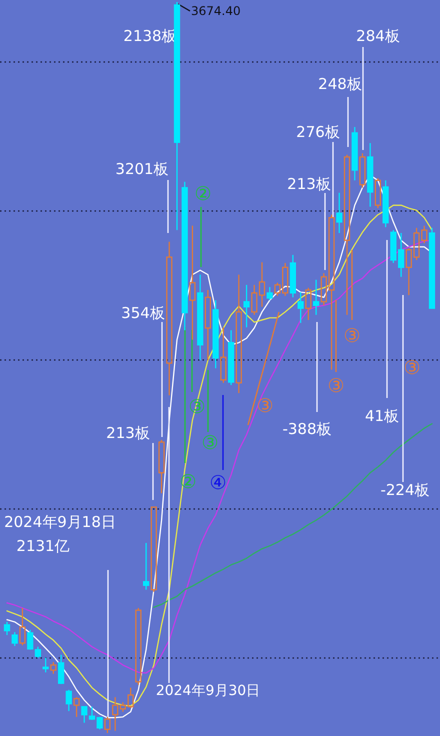 The height and width of the screenshot is (736, 440). I want to click on annotation: ④, so click(218, 483).